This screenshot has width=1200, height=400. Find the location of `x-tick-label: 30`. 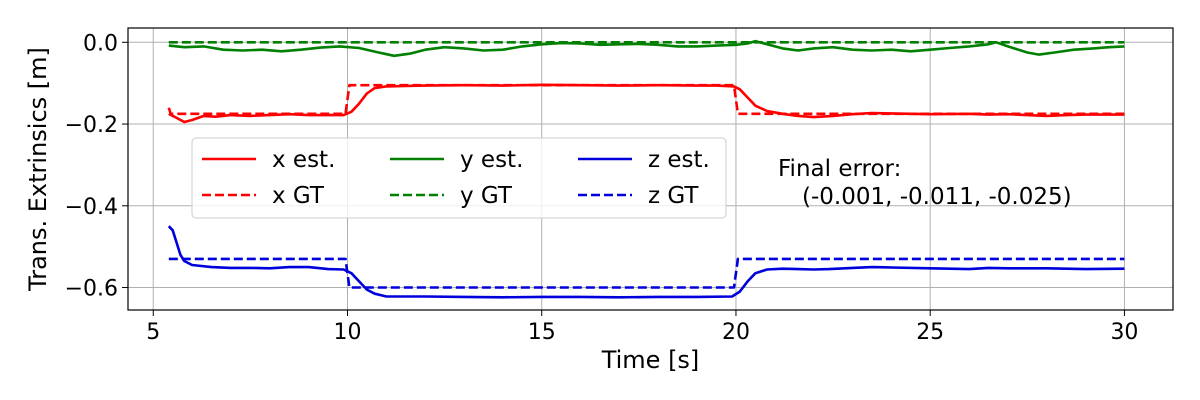

x-tick-label: 30 is located at coordinates (1124, 332).